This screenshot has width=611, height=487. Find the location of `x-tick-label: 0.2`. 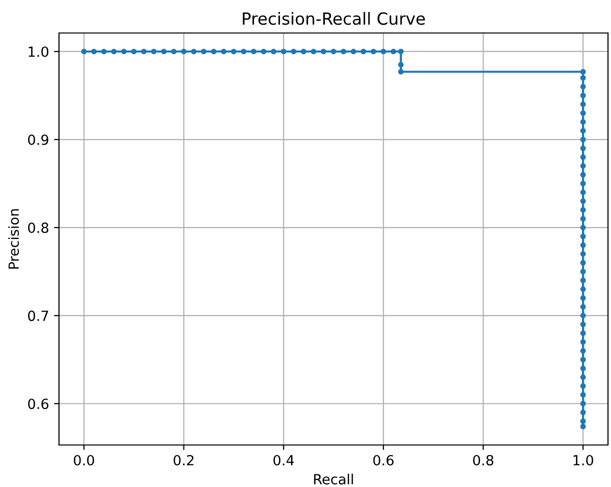

x-tick-label: 0.2 is located at coordinates (184, 460).